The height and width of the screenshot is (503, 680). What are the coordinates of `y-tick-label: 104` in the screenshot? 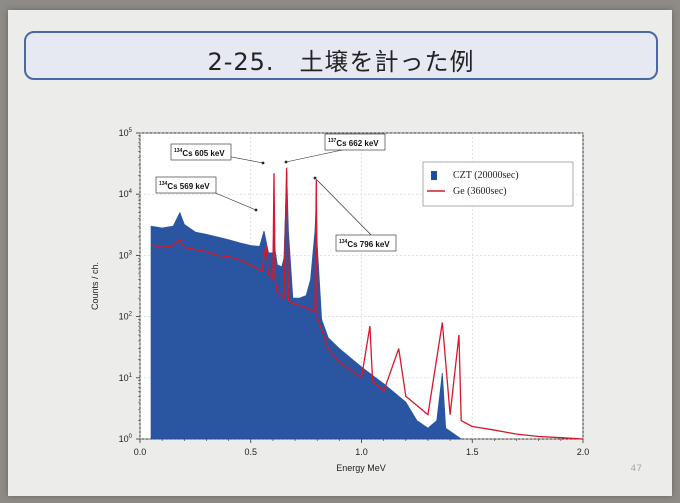 It's located at (126, 194).